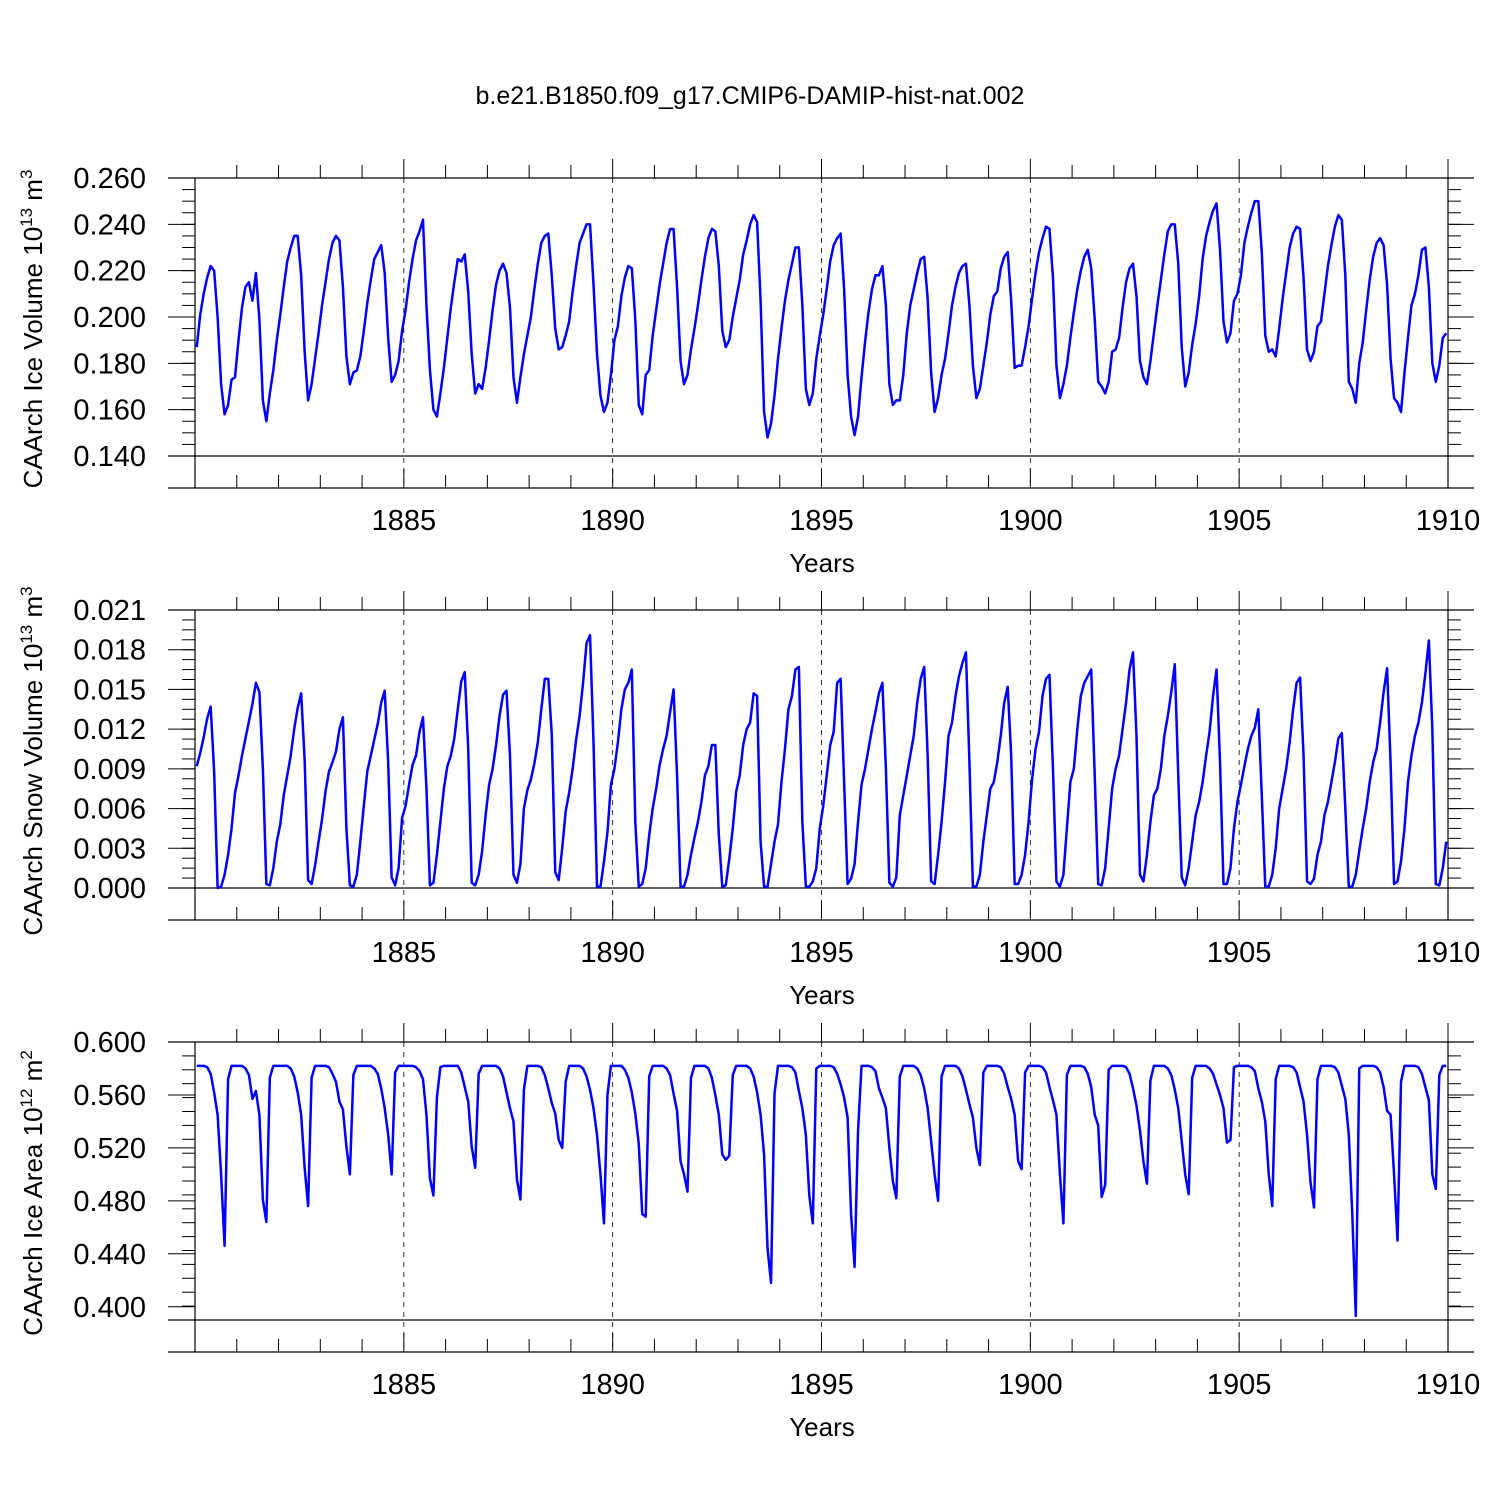 This screenshot has height=1500, width=1500. What do you see at coordinates (109, 1202) in the screenshot?
I see `y-tick-label: 0.480` at bounding box center [109, 1202].